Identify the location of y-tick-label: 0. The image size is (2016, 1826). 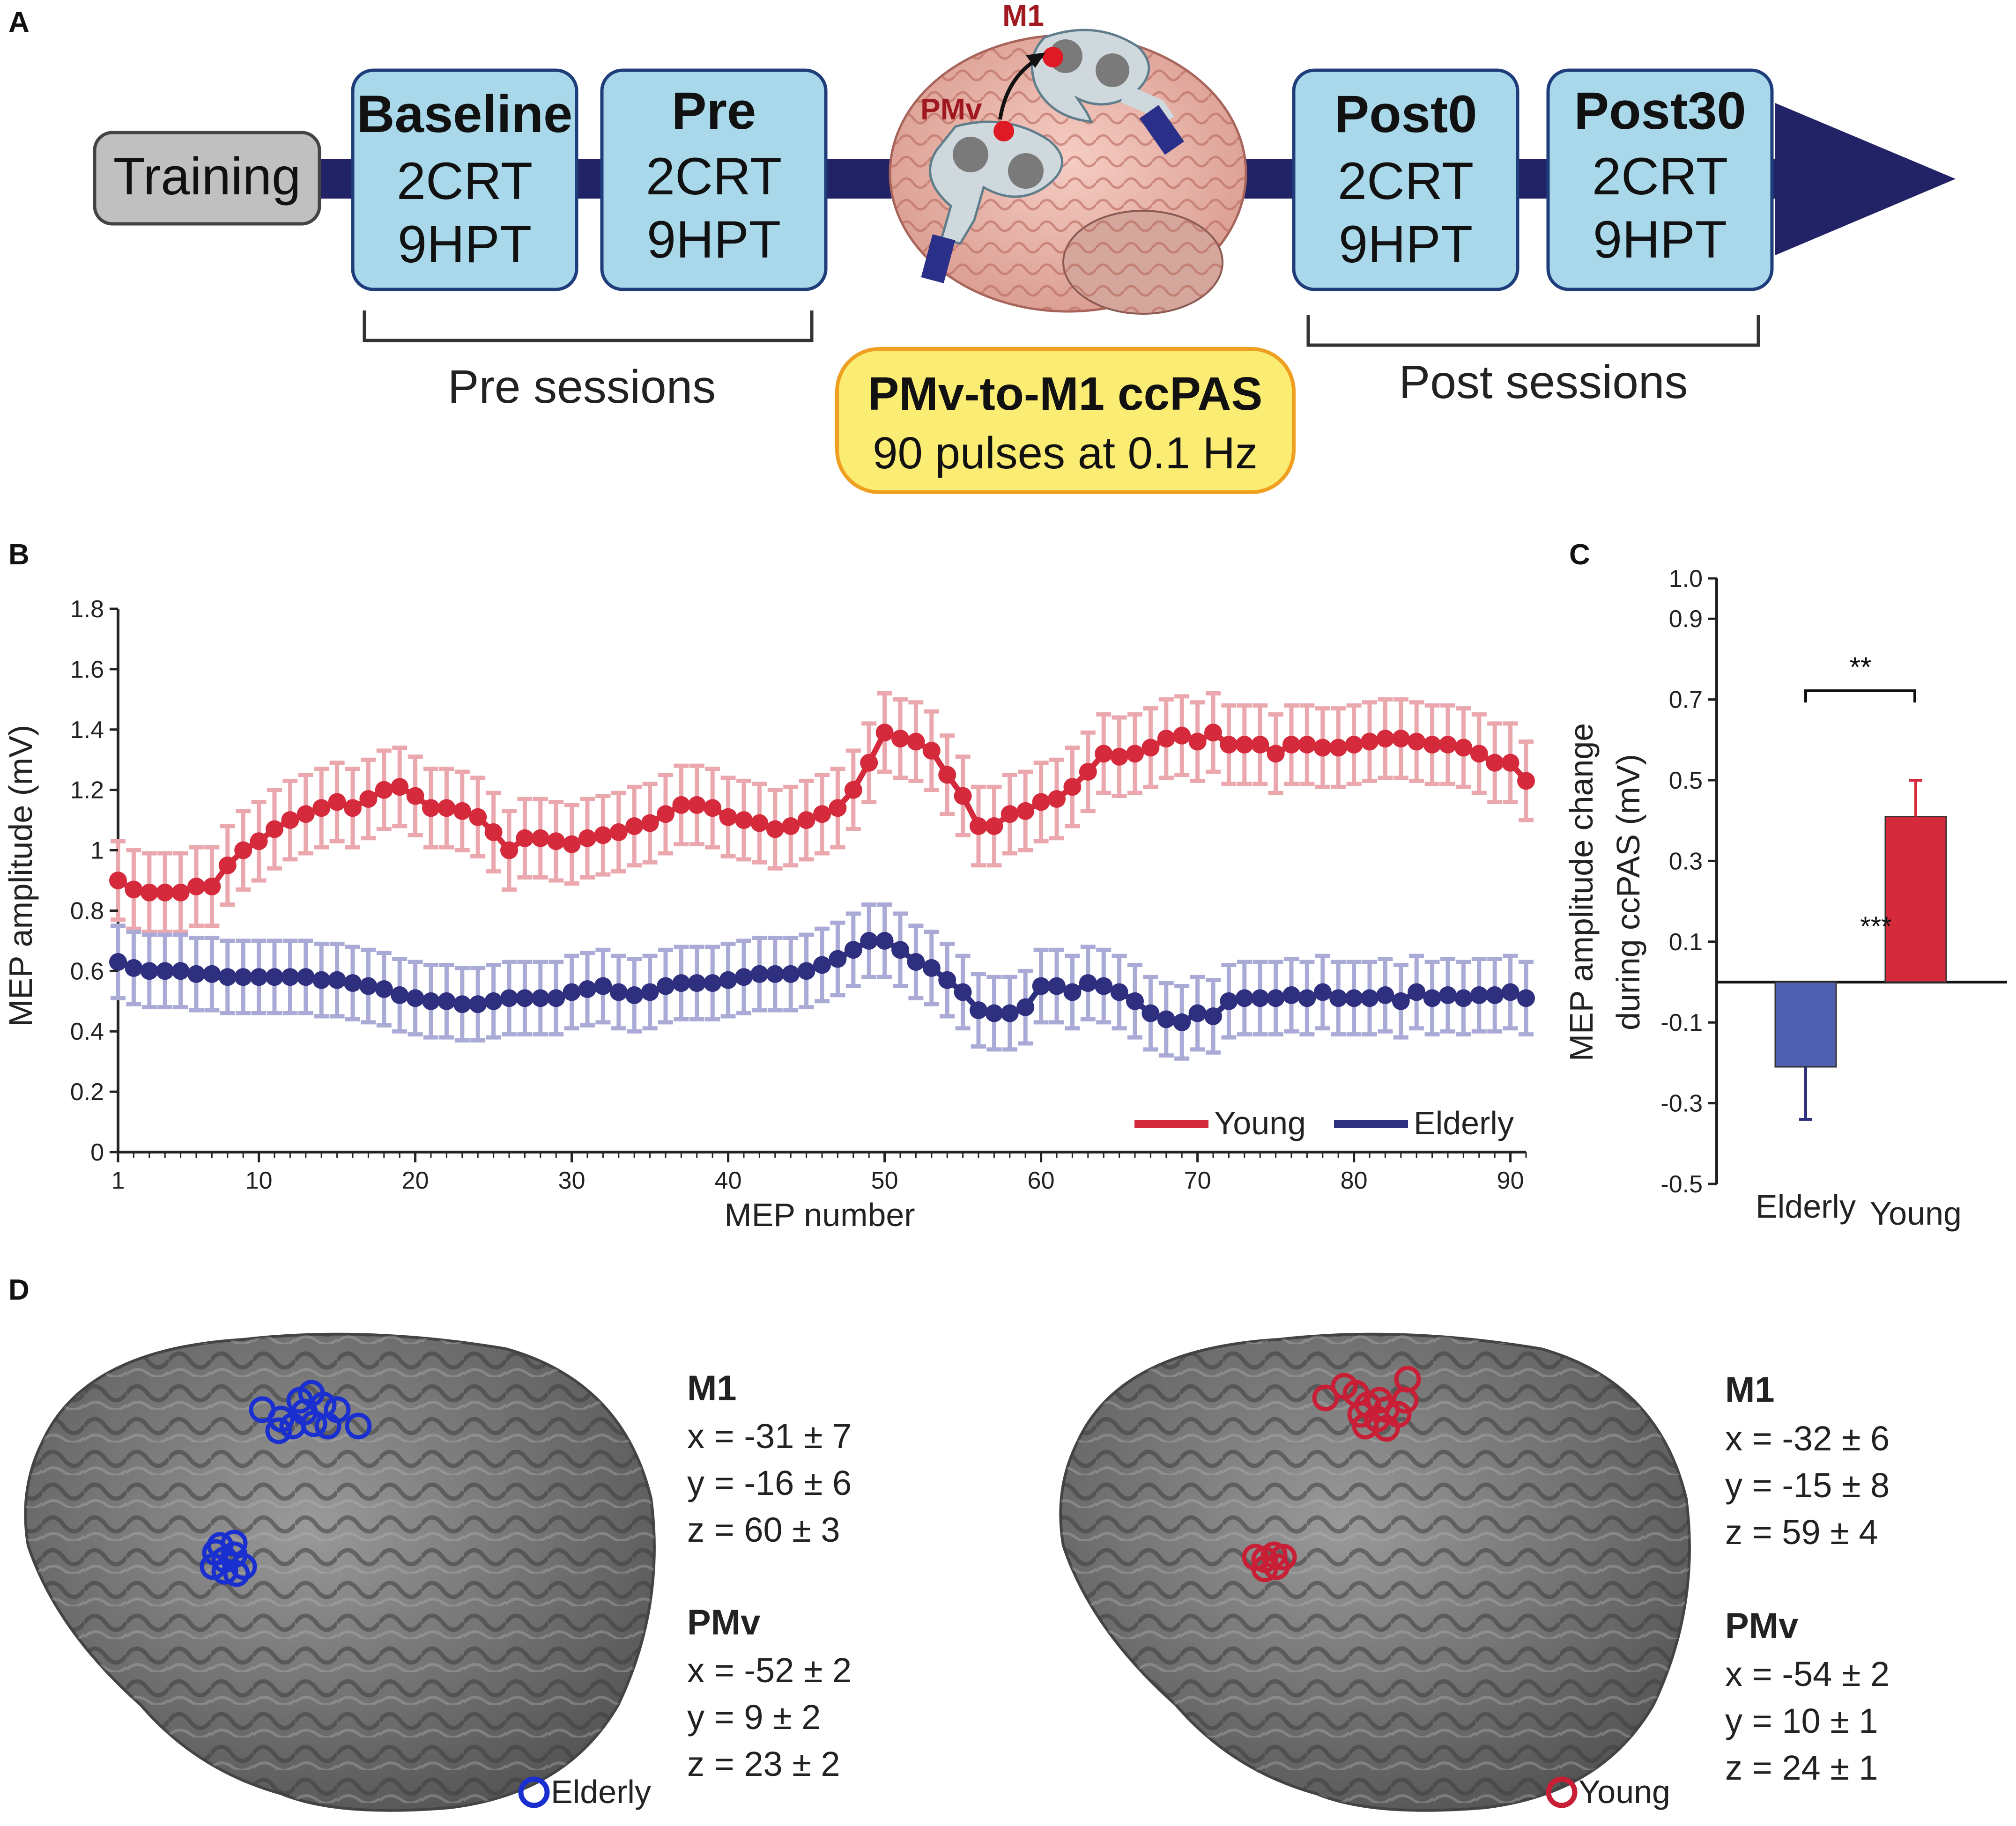
(97, 1152).